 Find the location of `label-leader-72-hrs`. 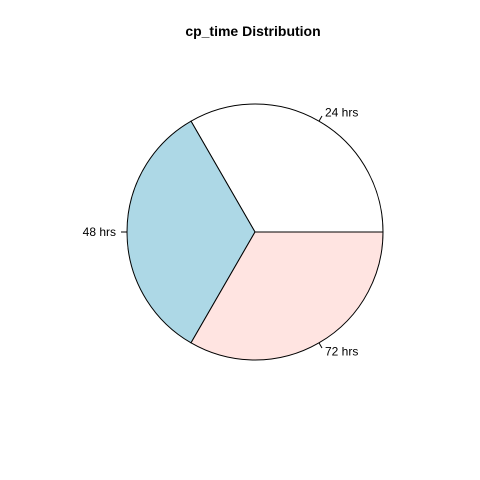

label-leader-72-hrs is located at coordinates (320, 345).